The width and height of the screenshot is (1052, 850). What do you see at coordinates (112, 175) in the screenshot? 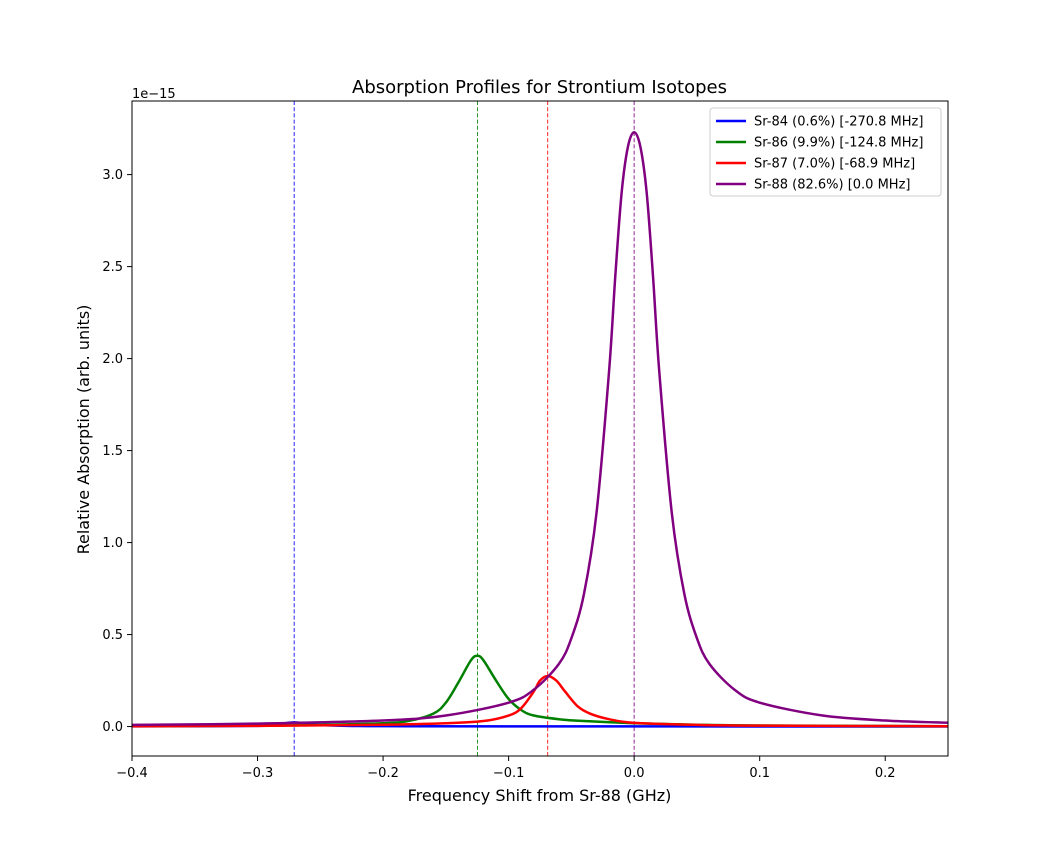
I see `y-tick-label-6: 3.0` at bounding box center [112, 175].